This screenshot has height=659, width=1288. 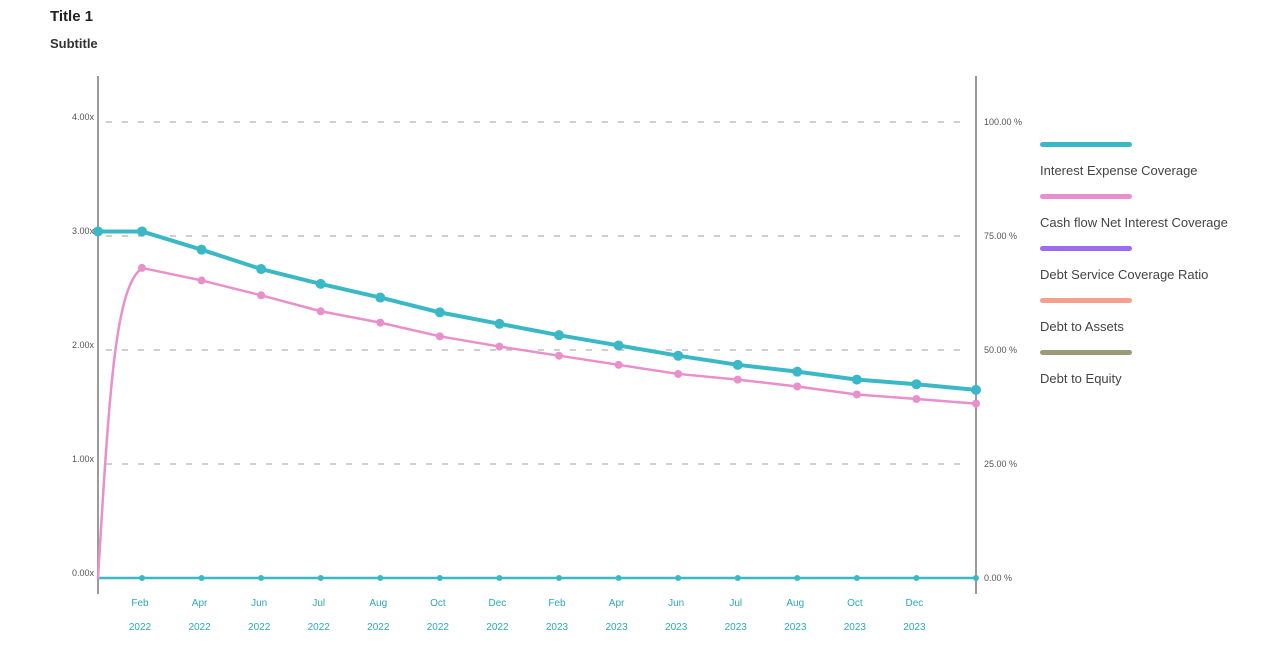 I want to click on y-tick-label: 0.00x, so click(x=83, y=573).